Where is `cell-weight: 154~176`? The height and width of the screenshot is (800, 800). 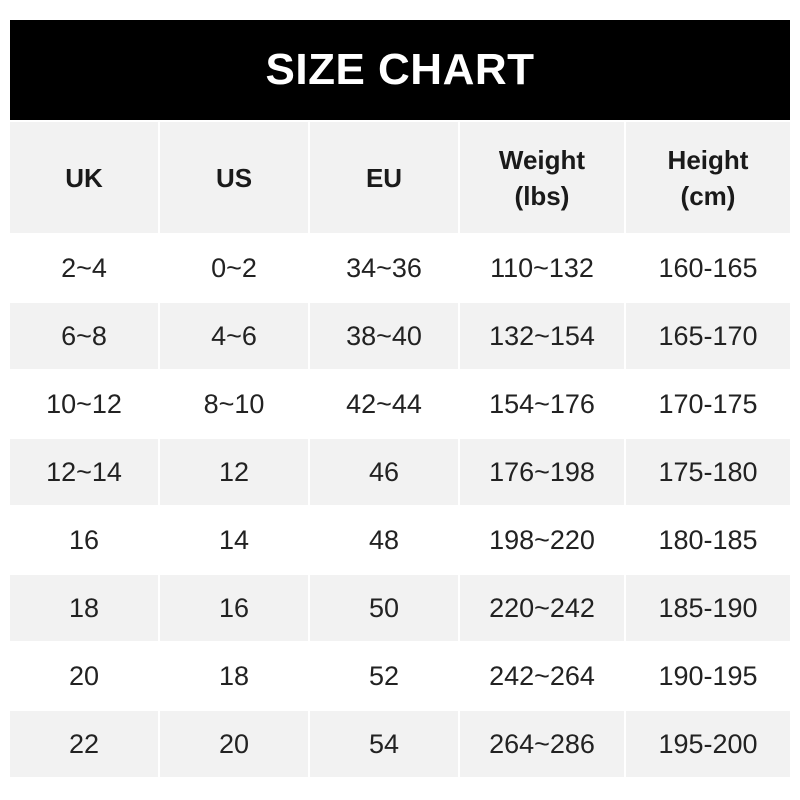
cell-weight: 154~176 is located at coordinates (542, 403).